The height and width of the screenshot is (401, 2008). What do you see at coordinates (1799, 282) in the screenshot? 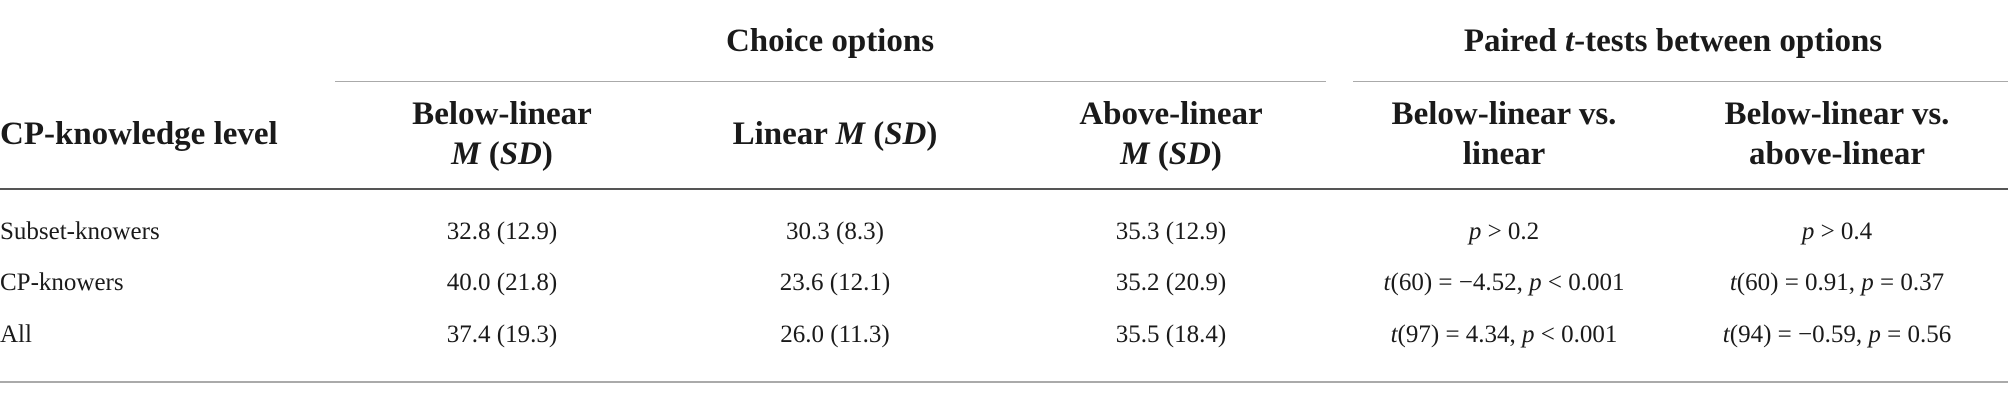
I see `text-run: (60) = 0.91,` at bounding box center [1799, 282].